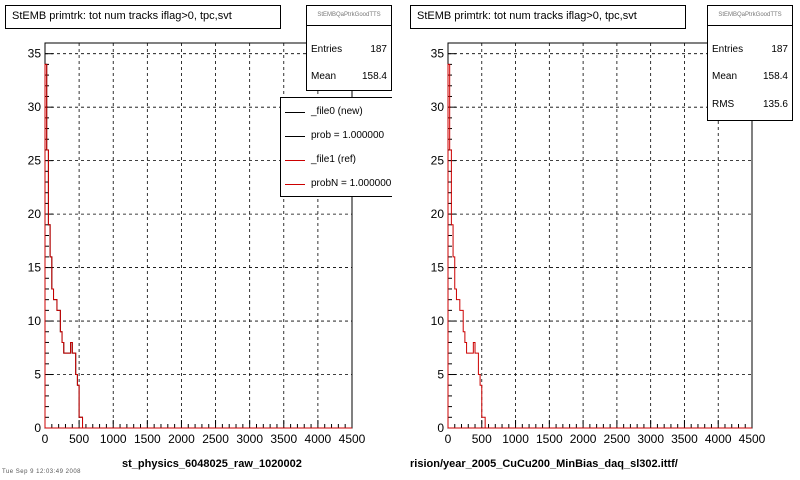  What do you see at coordinates (374, 76) in the screenshot?
I see `left-stats-mean-value: 158.4` at bounding box center [374, 76].